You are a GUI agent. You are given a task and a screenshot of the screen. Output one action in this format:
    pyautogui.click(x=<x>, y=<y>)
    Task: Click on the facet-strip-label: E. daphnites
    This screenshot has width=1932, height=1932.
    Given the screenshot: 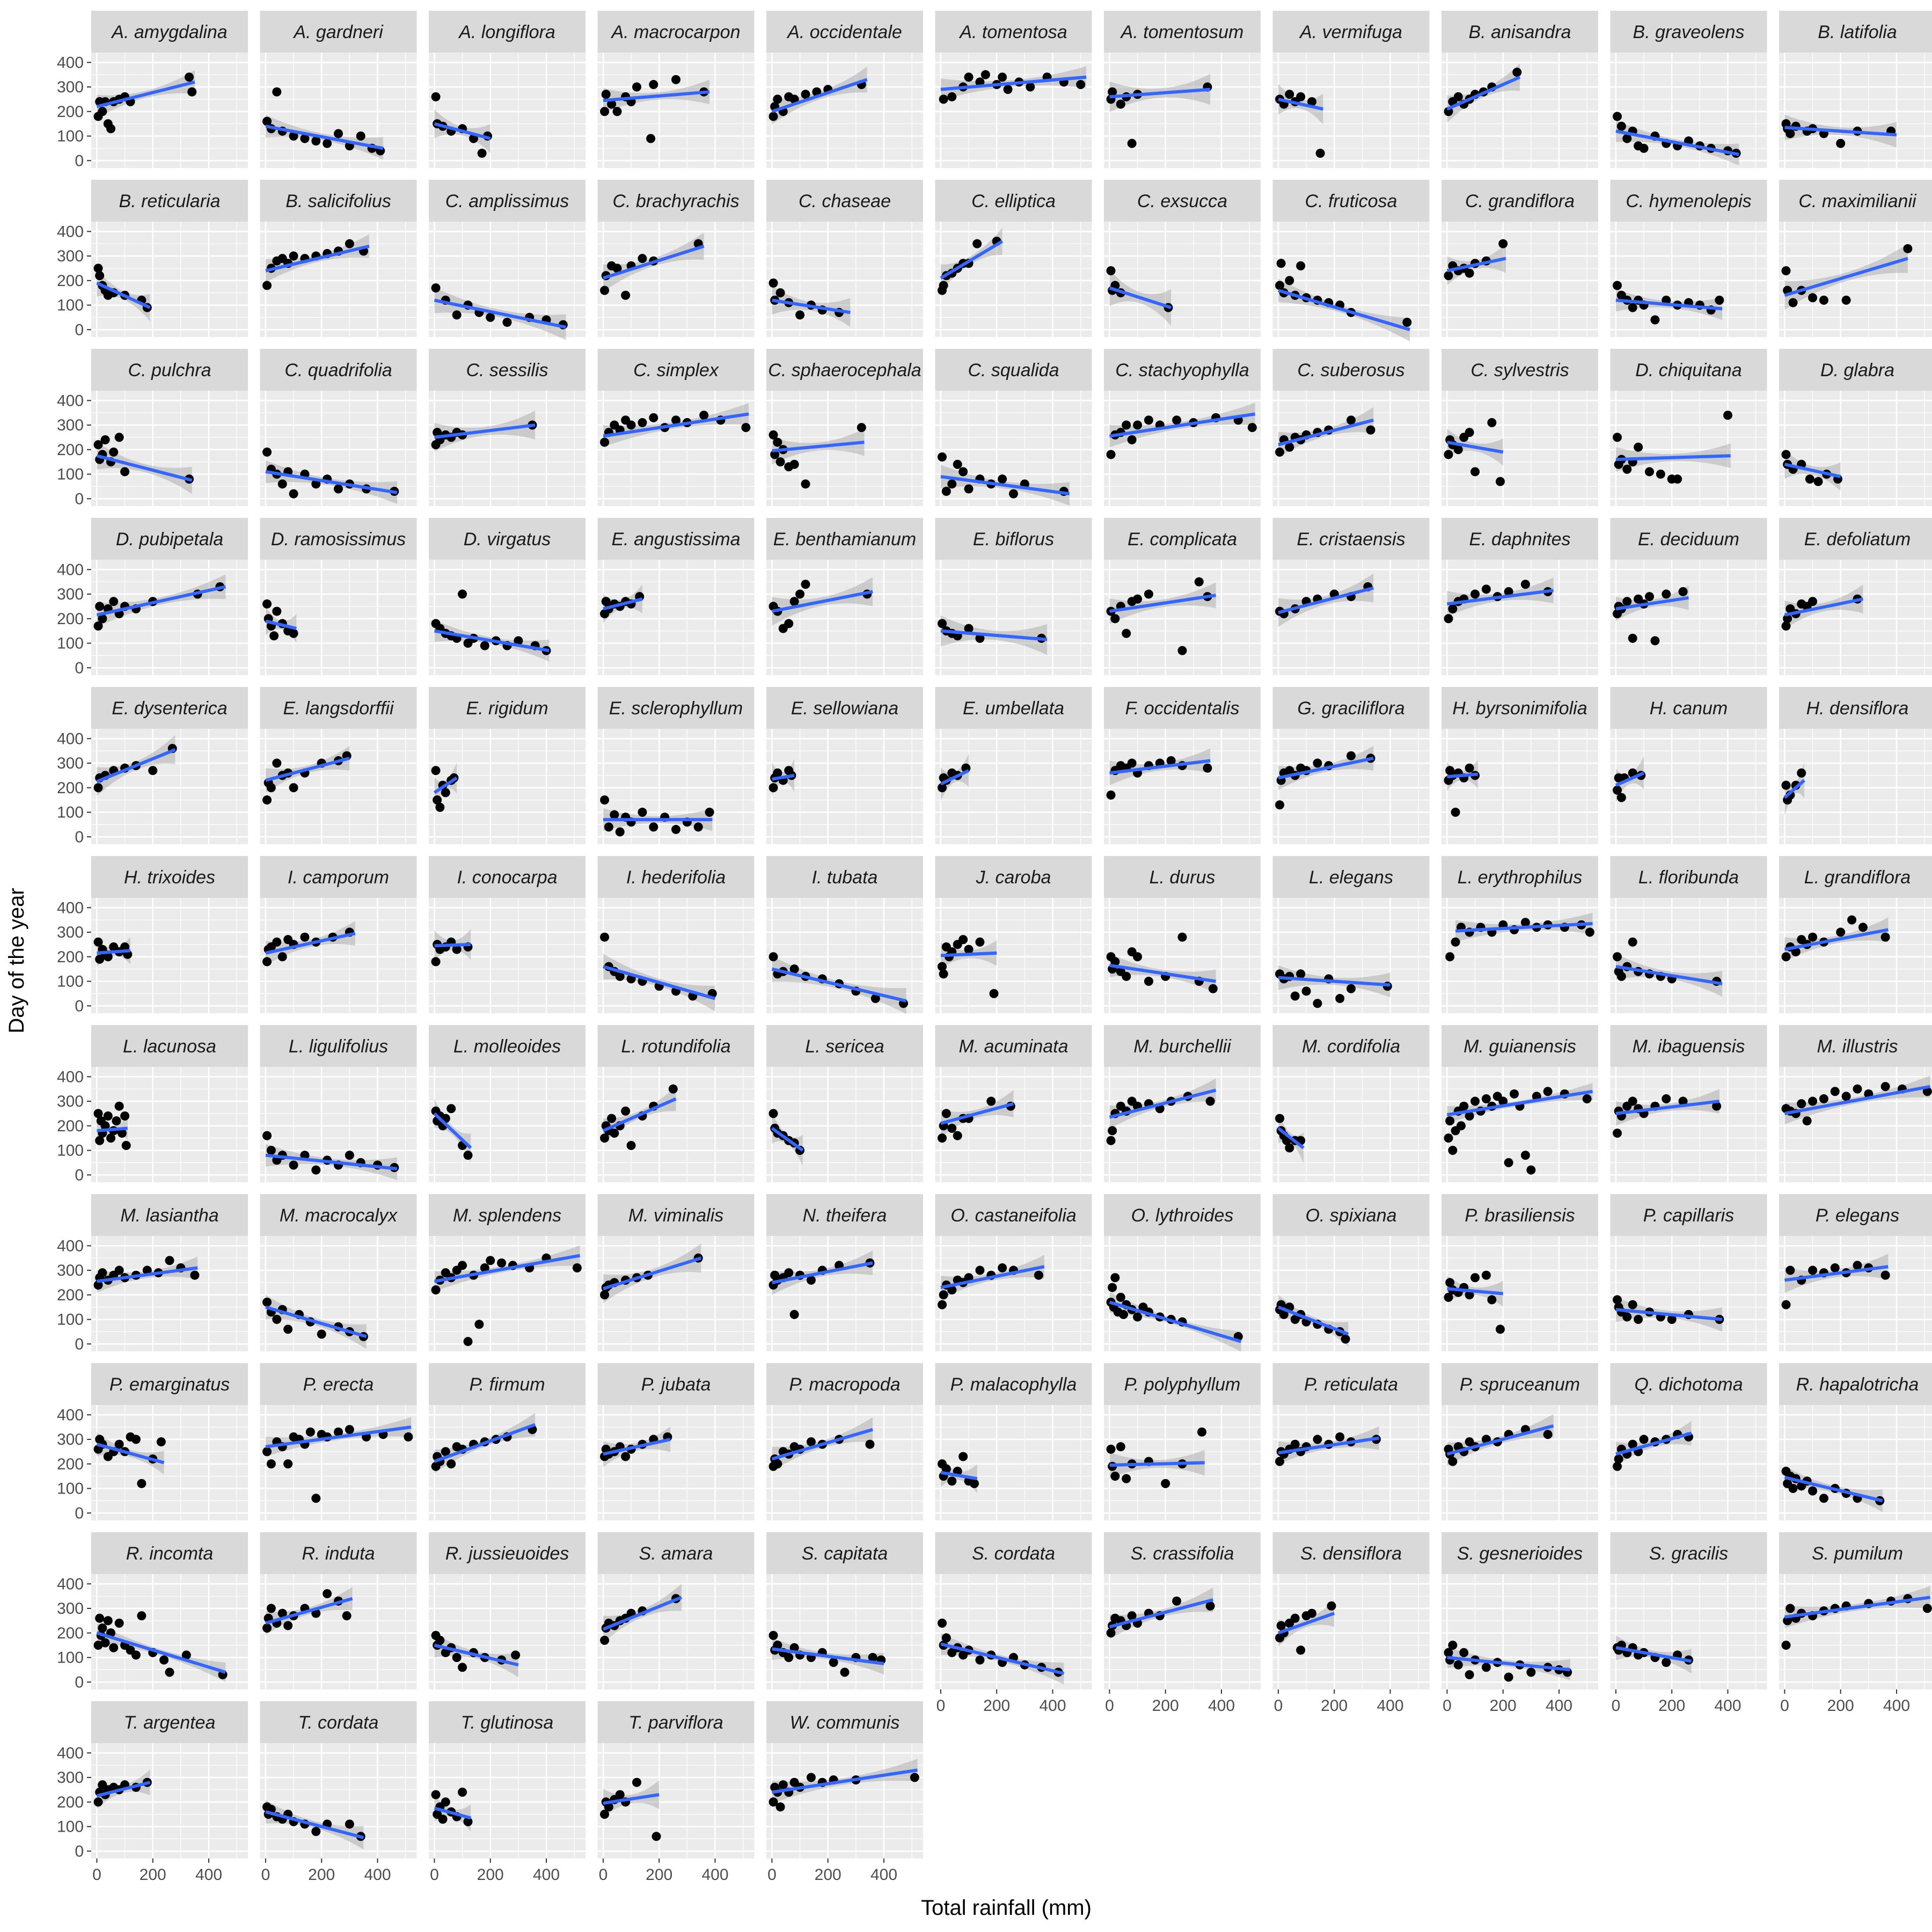 What is the action you would take?
    pyautogui.click(x=1519, y=539)
    